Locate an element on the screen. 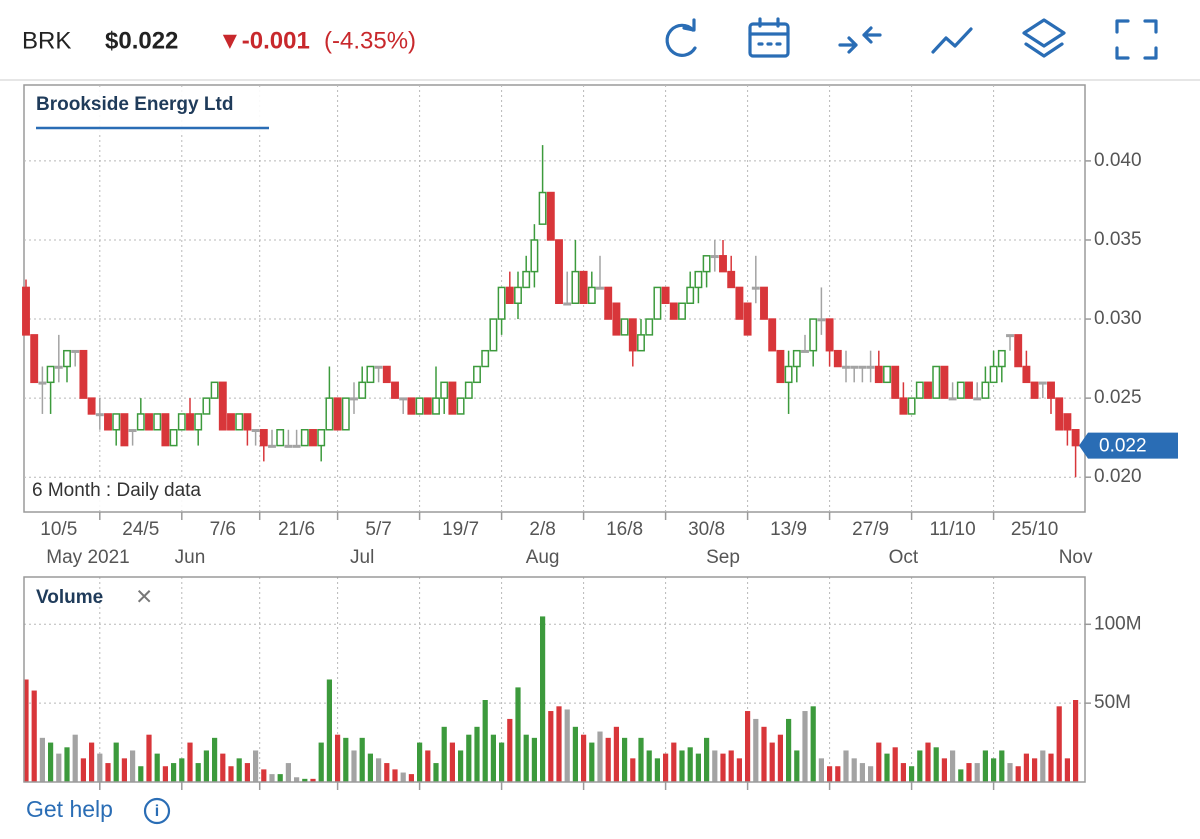 The height and width of the screenshot is (839, 1200). info-glyph: i is located at coordinates (157, 811).